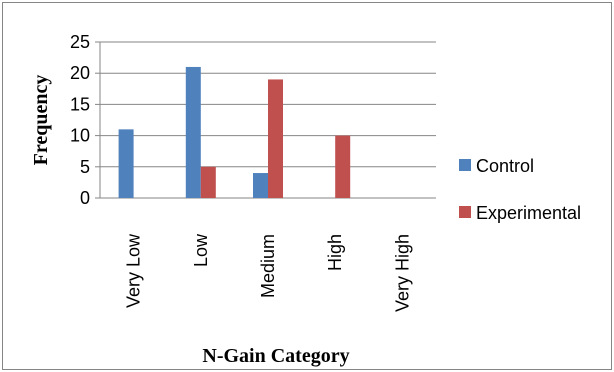 The width and height of the screenshot is (614, 372). What do you see at coordinates (260, 185) in the screenshot?
I see `bar-control-medium` at bounding box center [260, 185].